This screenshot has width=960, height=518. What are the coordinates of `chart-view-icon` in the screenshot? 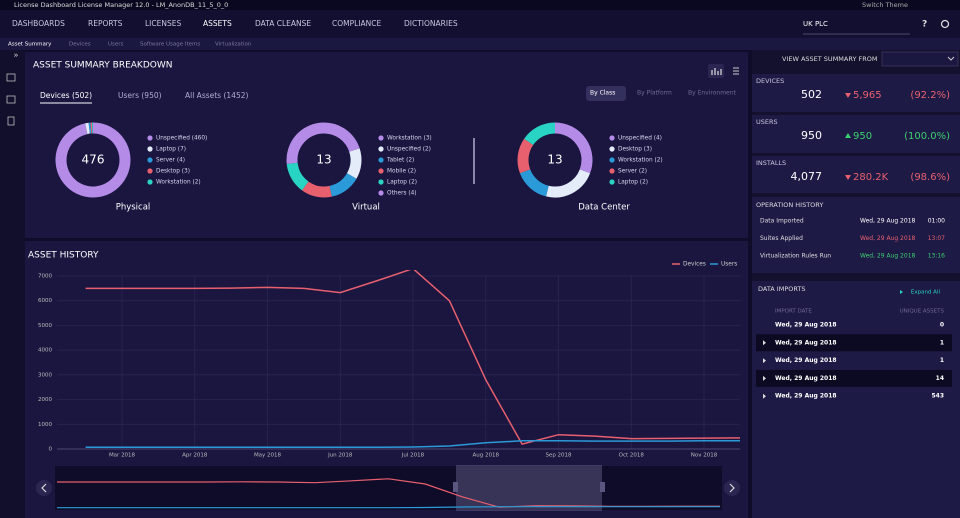 It's located at (716, 71).